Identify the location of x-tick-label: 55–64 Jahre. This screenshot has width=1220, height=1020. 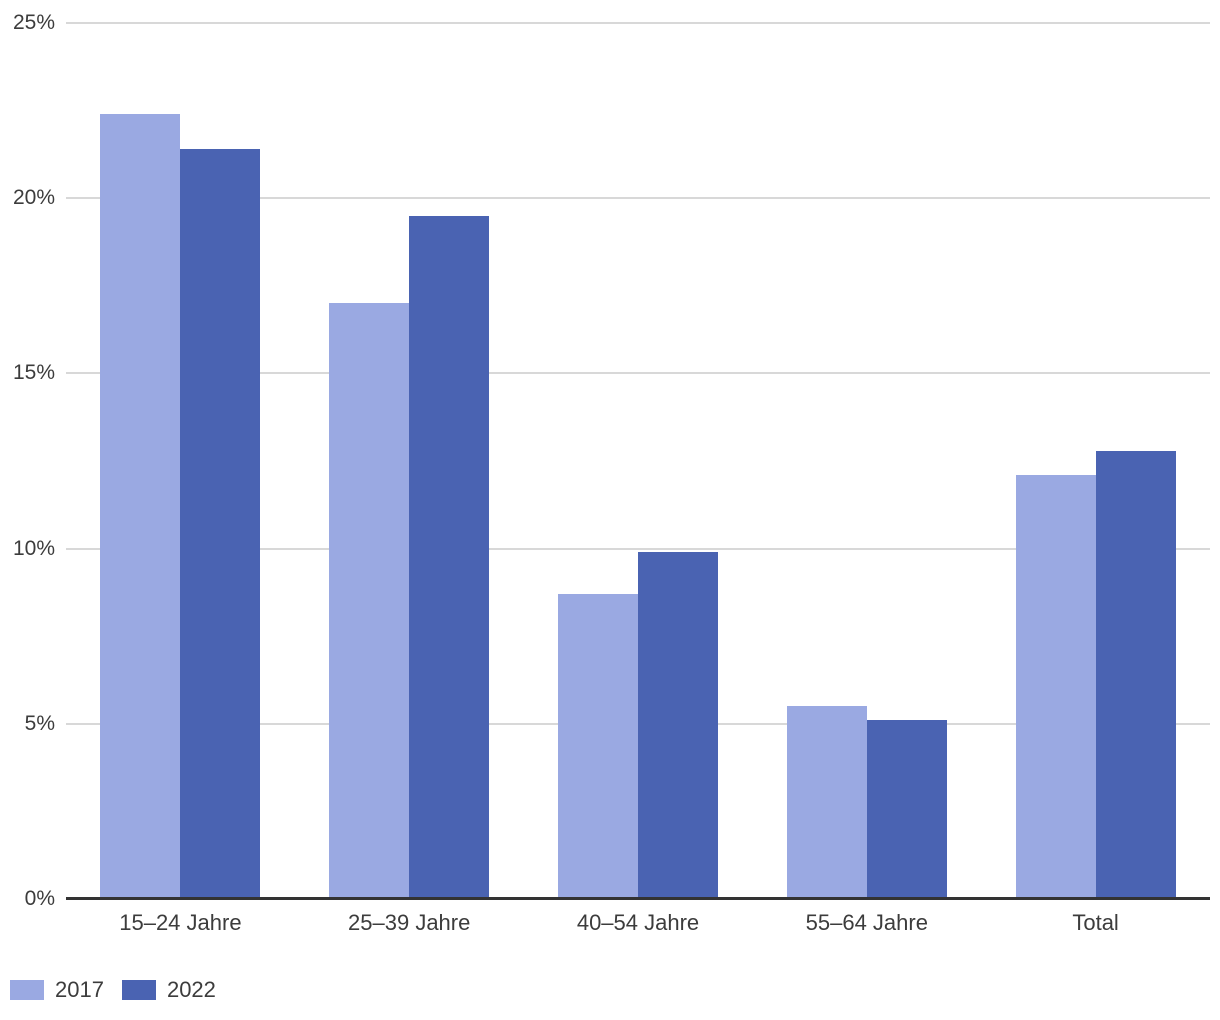
(866, 922).